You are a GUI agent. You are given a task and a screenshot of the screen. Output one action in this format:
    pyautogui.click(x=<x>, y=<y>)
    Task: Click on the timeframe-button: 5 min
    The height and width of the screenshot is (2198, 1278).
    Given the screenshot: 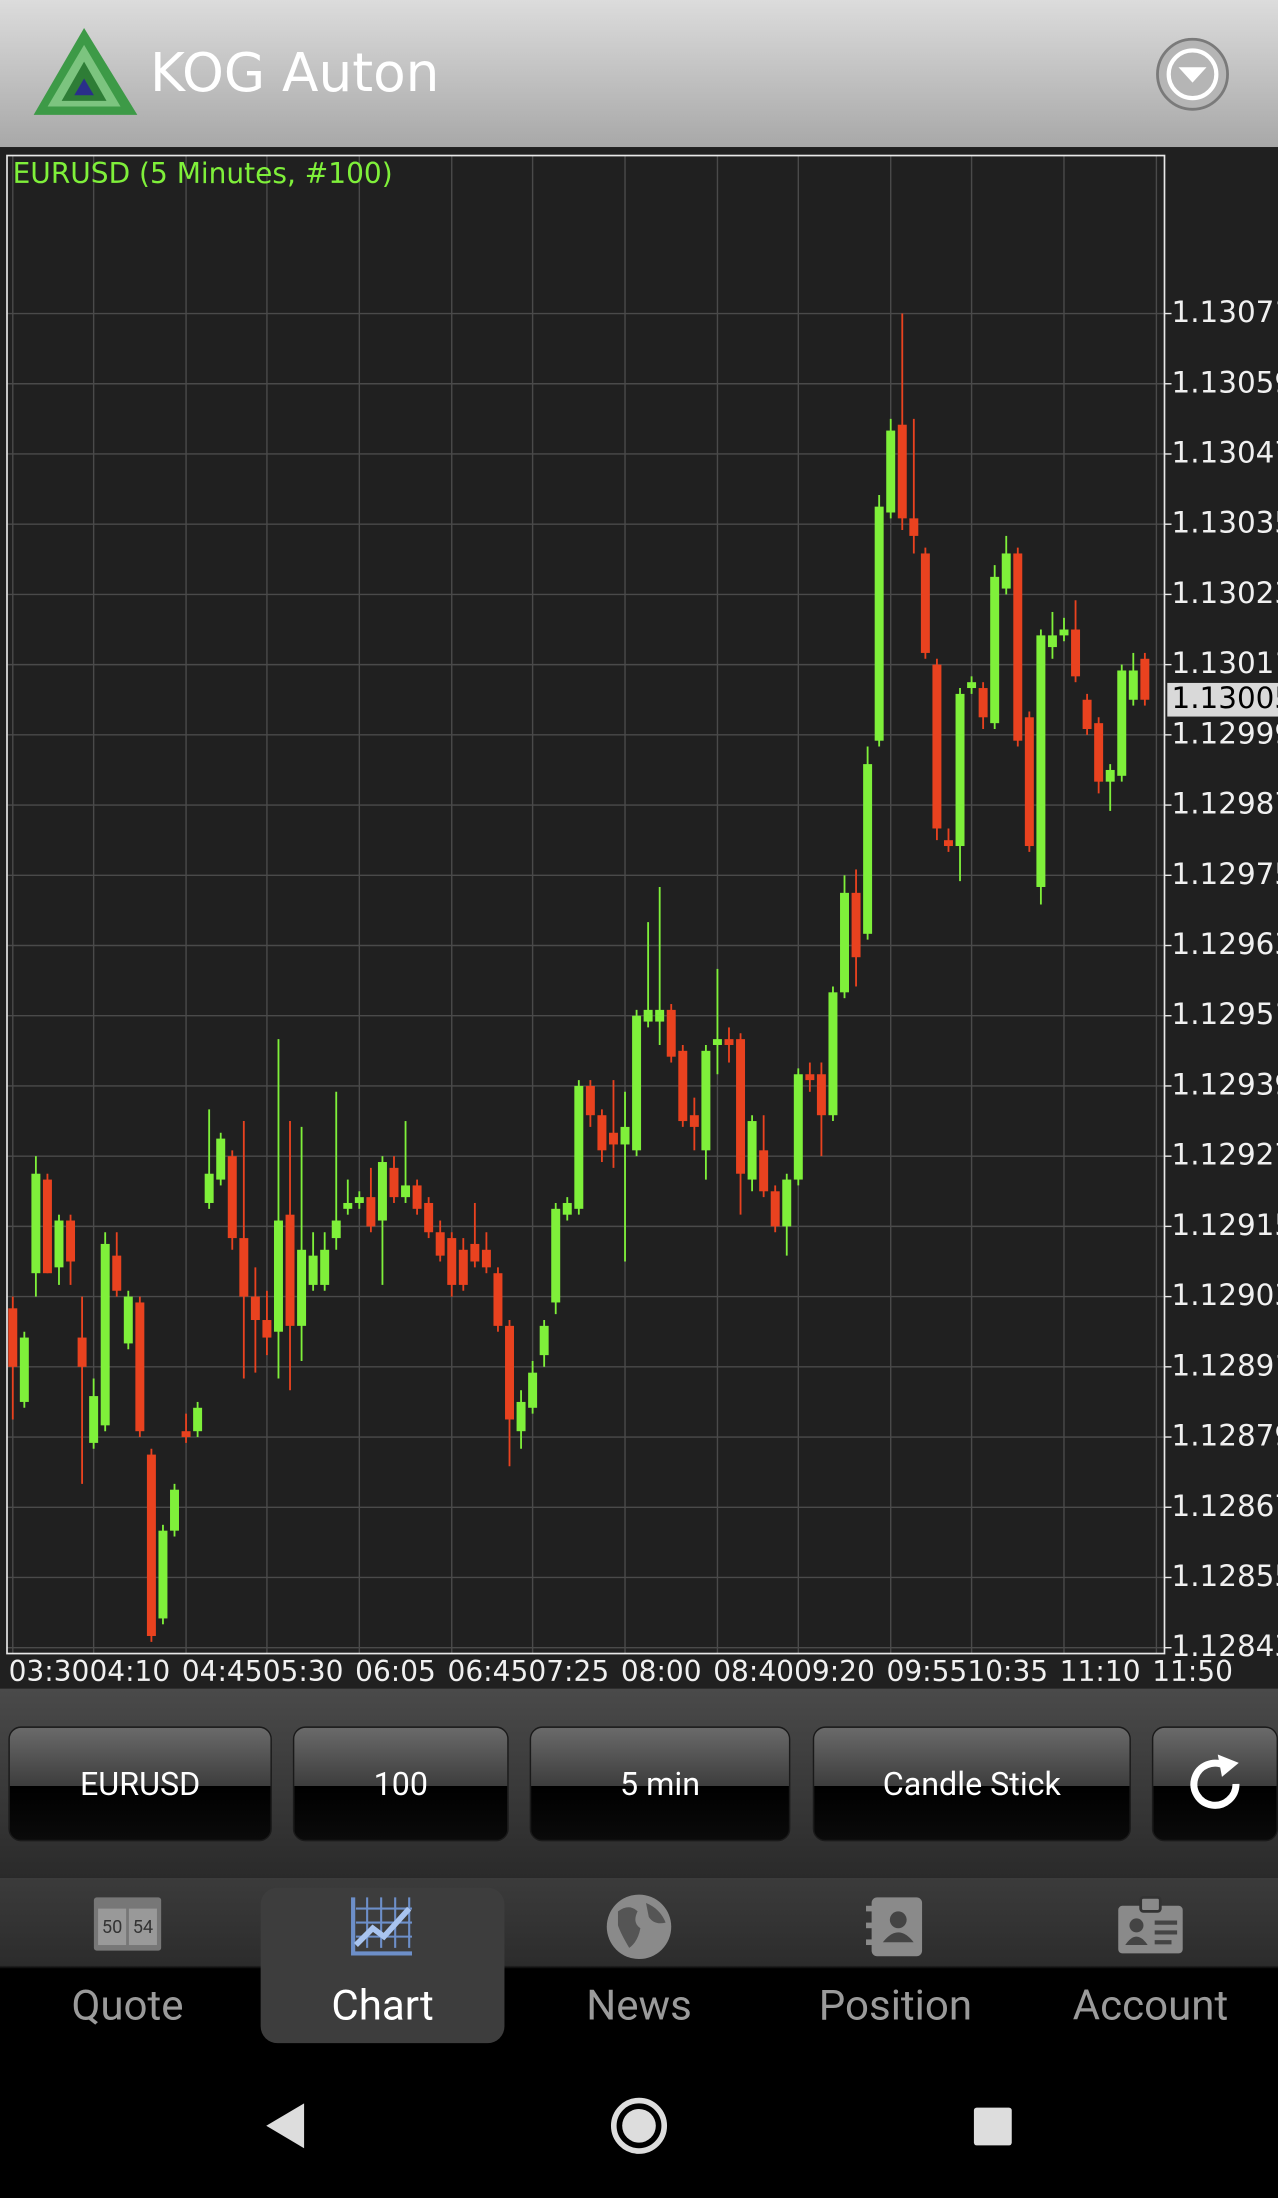 What is the action you would take?
    pyautogui.click(x=660, y=1784)
    